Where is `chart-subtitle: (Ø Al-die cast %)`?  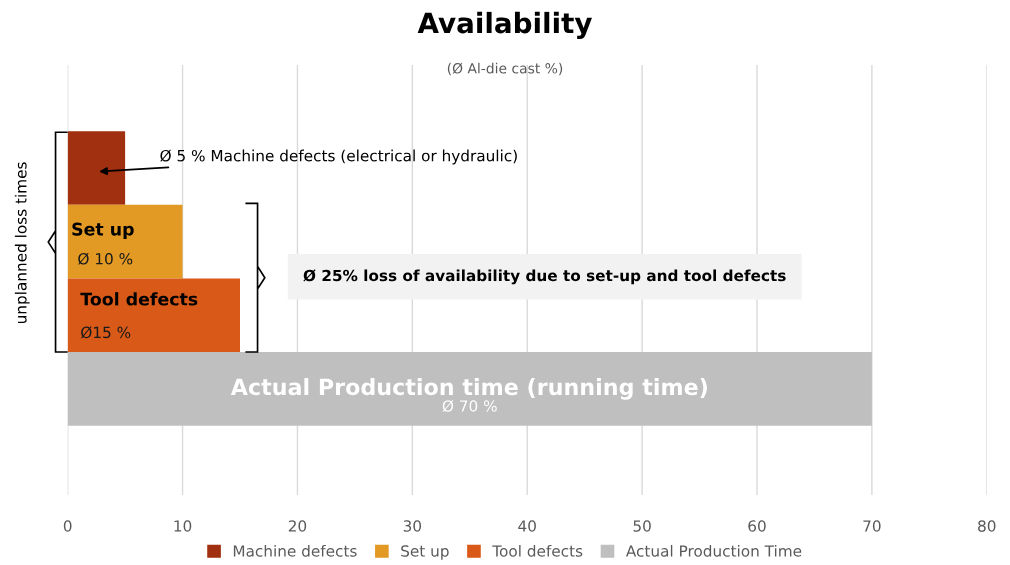
chart-subtitle: (Ø Al-die cast %) is located at coordinates (505, 69).